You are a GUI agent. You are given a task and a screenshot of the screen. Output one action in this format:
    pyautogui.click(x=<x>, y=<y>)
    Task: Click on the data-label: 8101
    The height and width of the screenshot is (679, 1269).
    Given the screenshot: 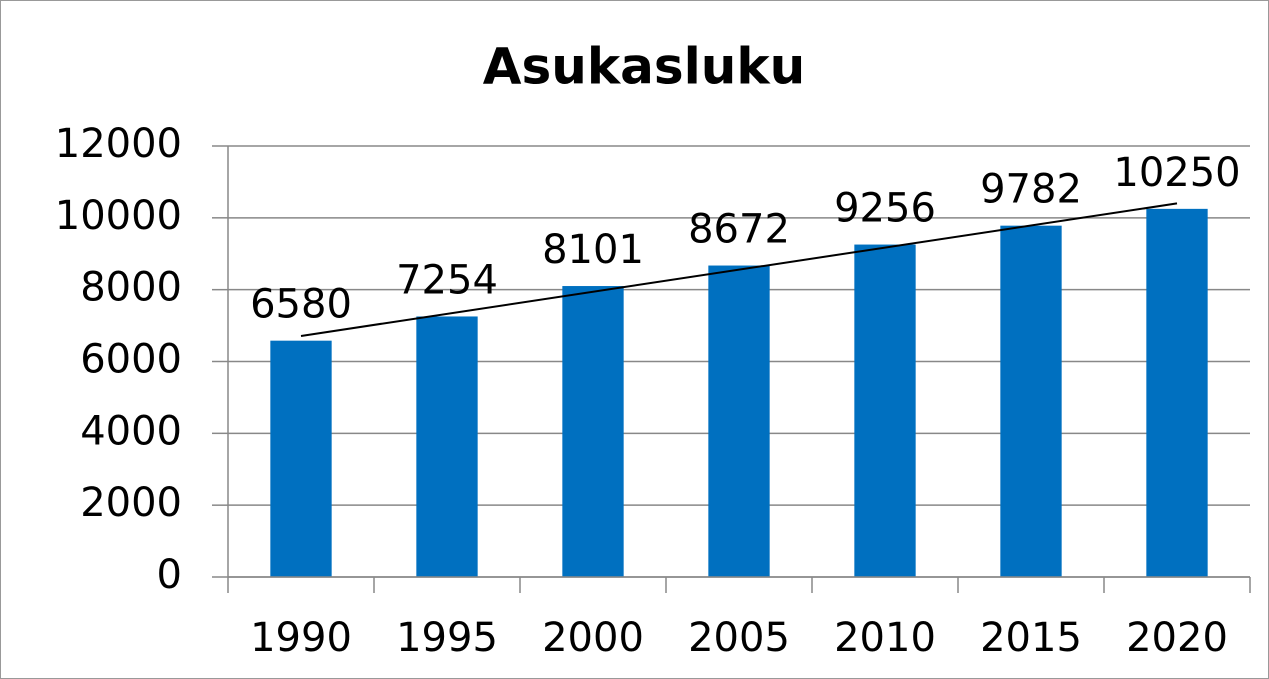 What is the action you would take?
    pyautogui.click(x=593, y=250)
    